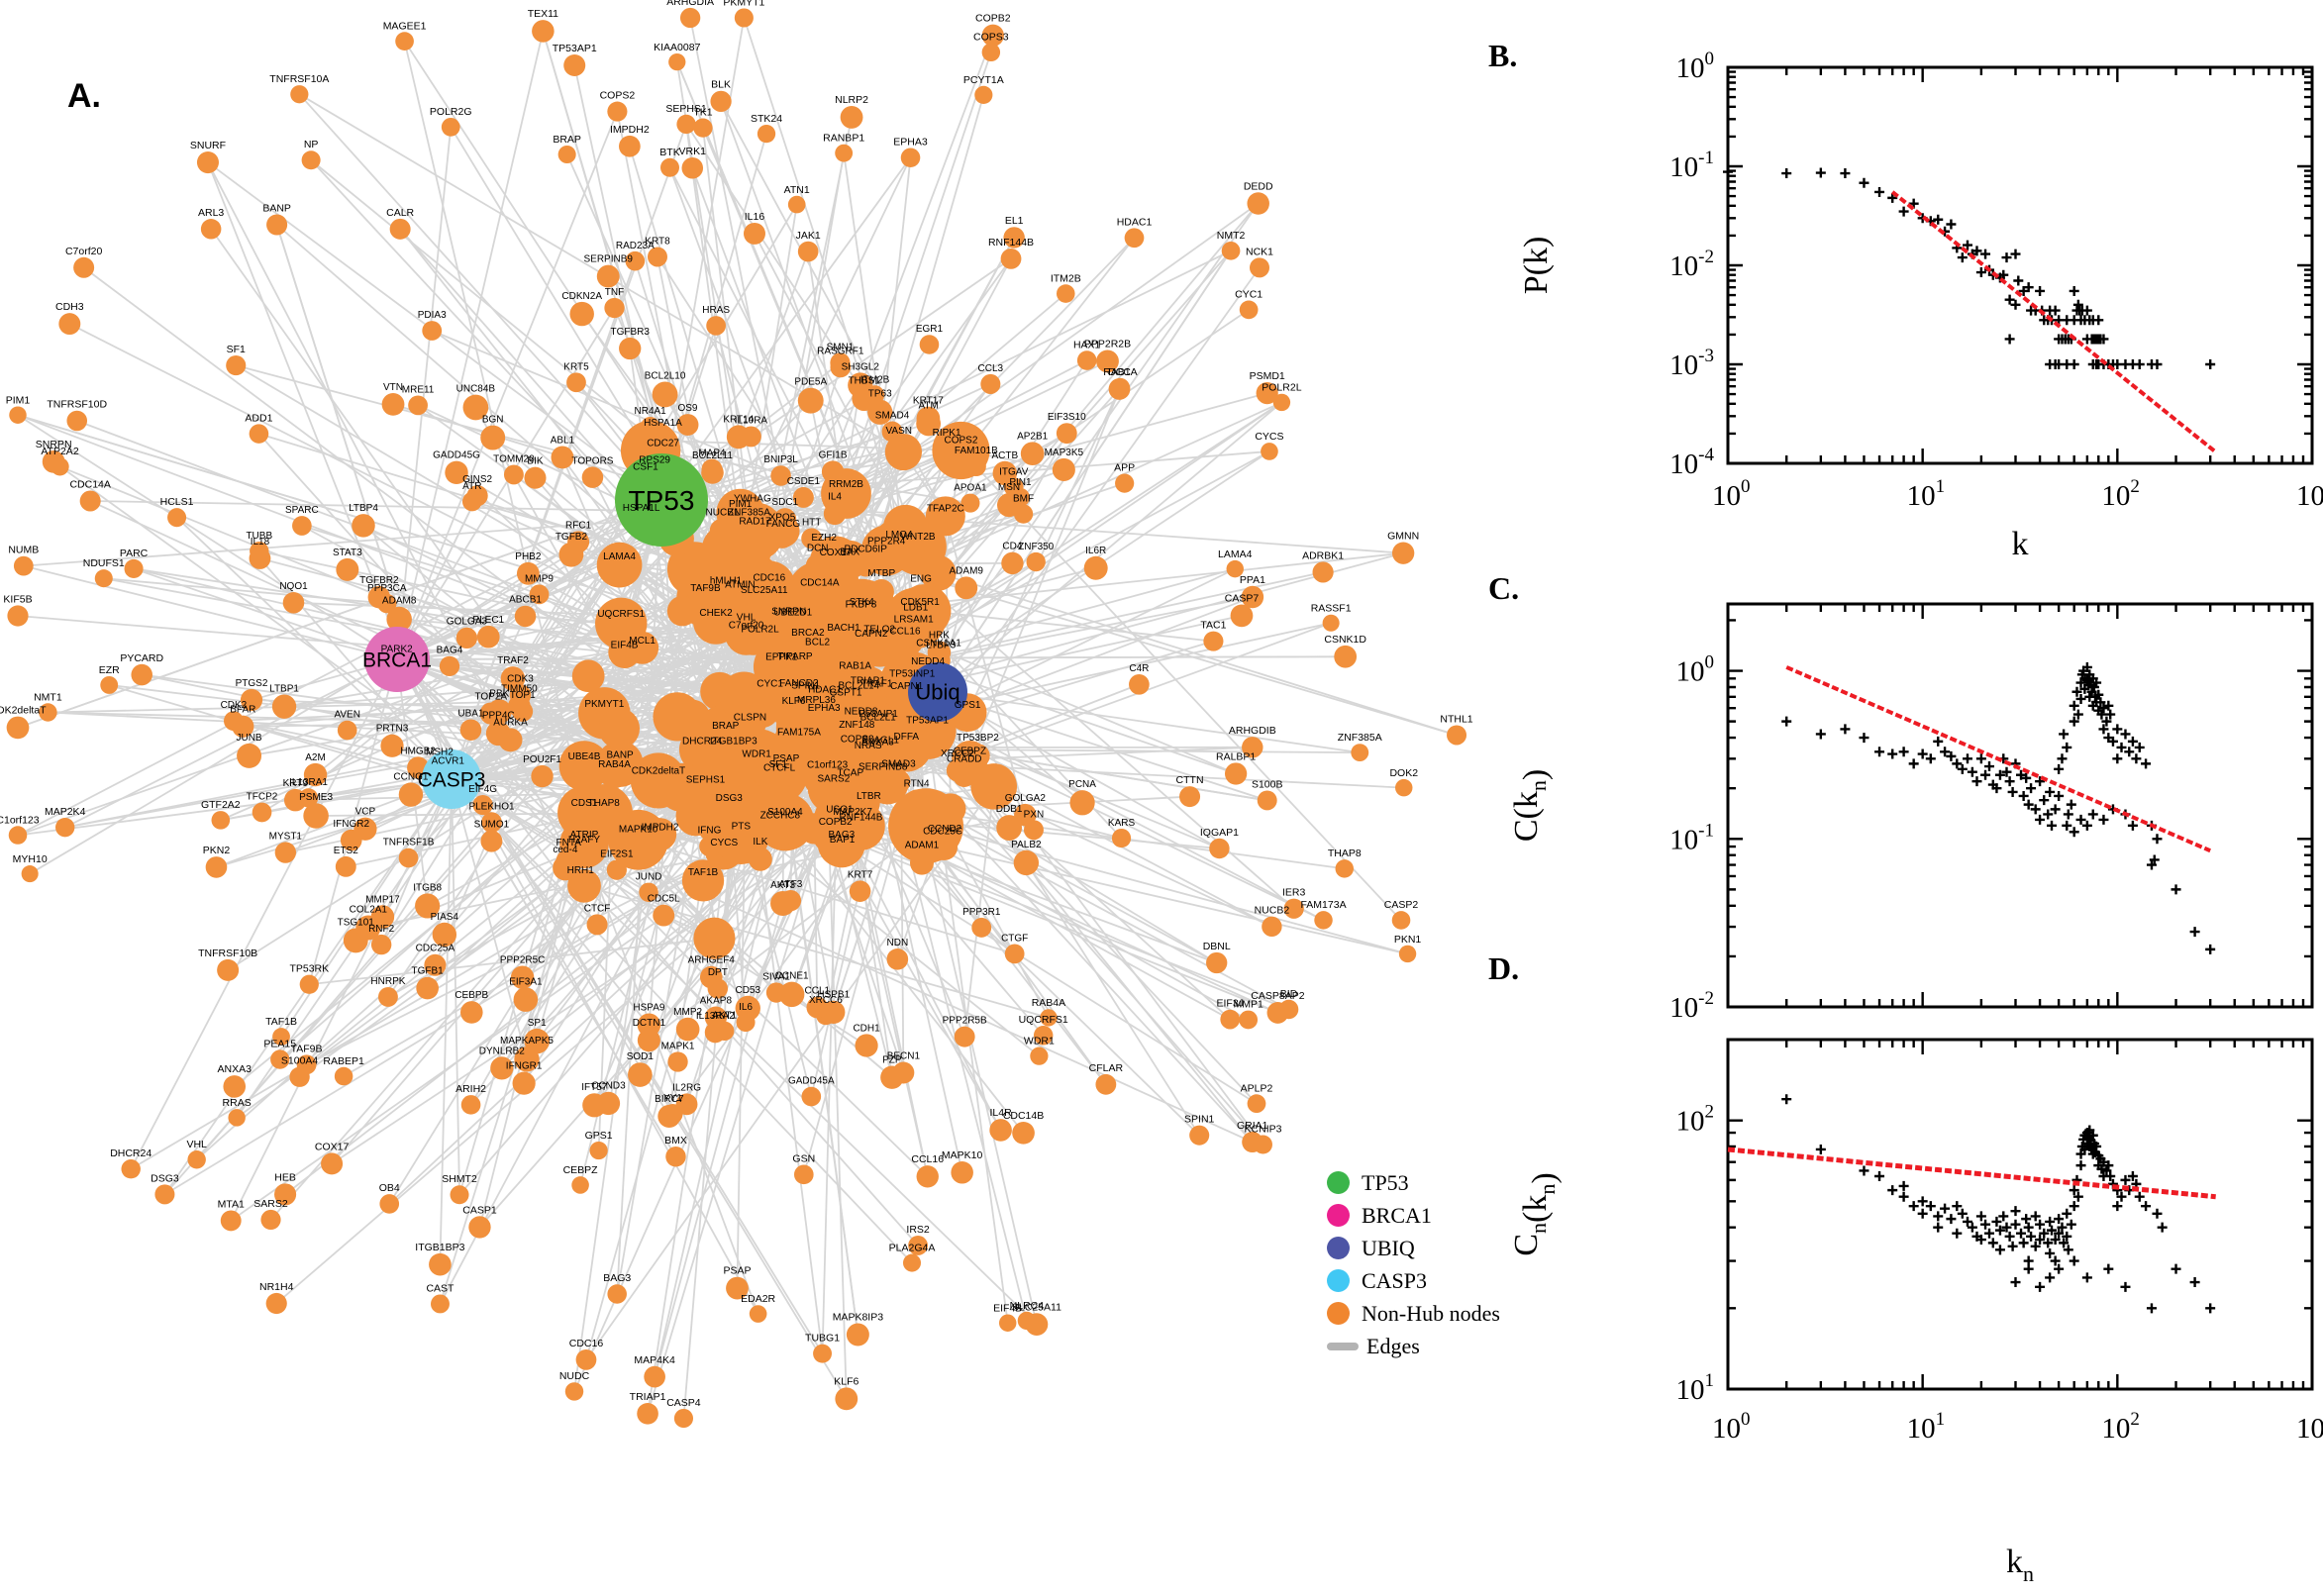  What do you see at coordinates (977, 451) in the screenshot?
I see `network-node-label: FAM101B` at bounding box center [977, 451].